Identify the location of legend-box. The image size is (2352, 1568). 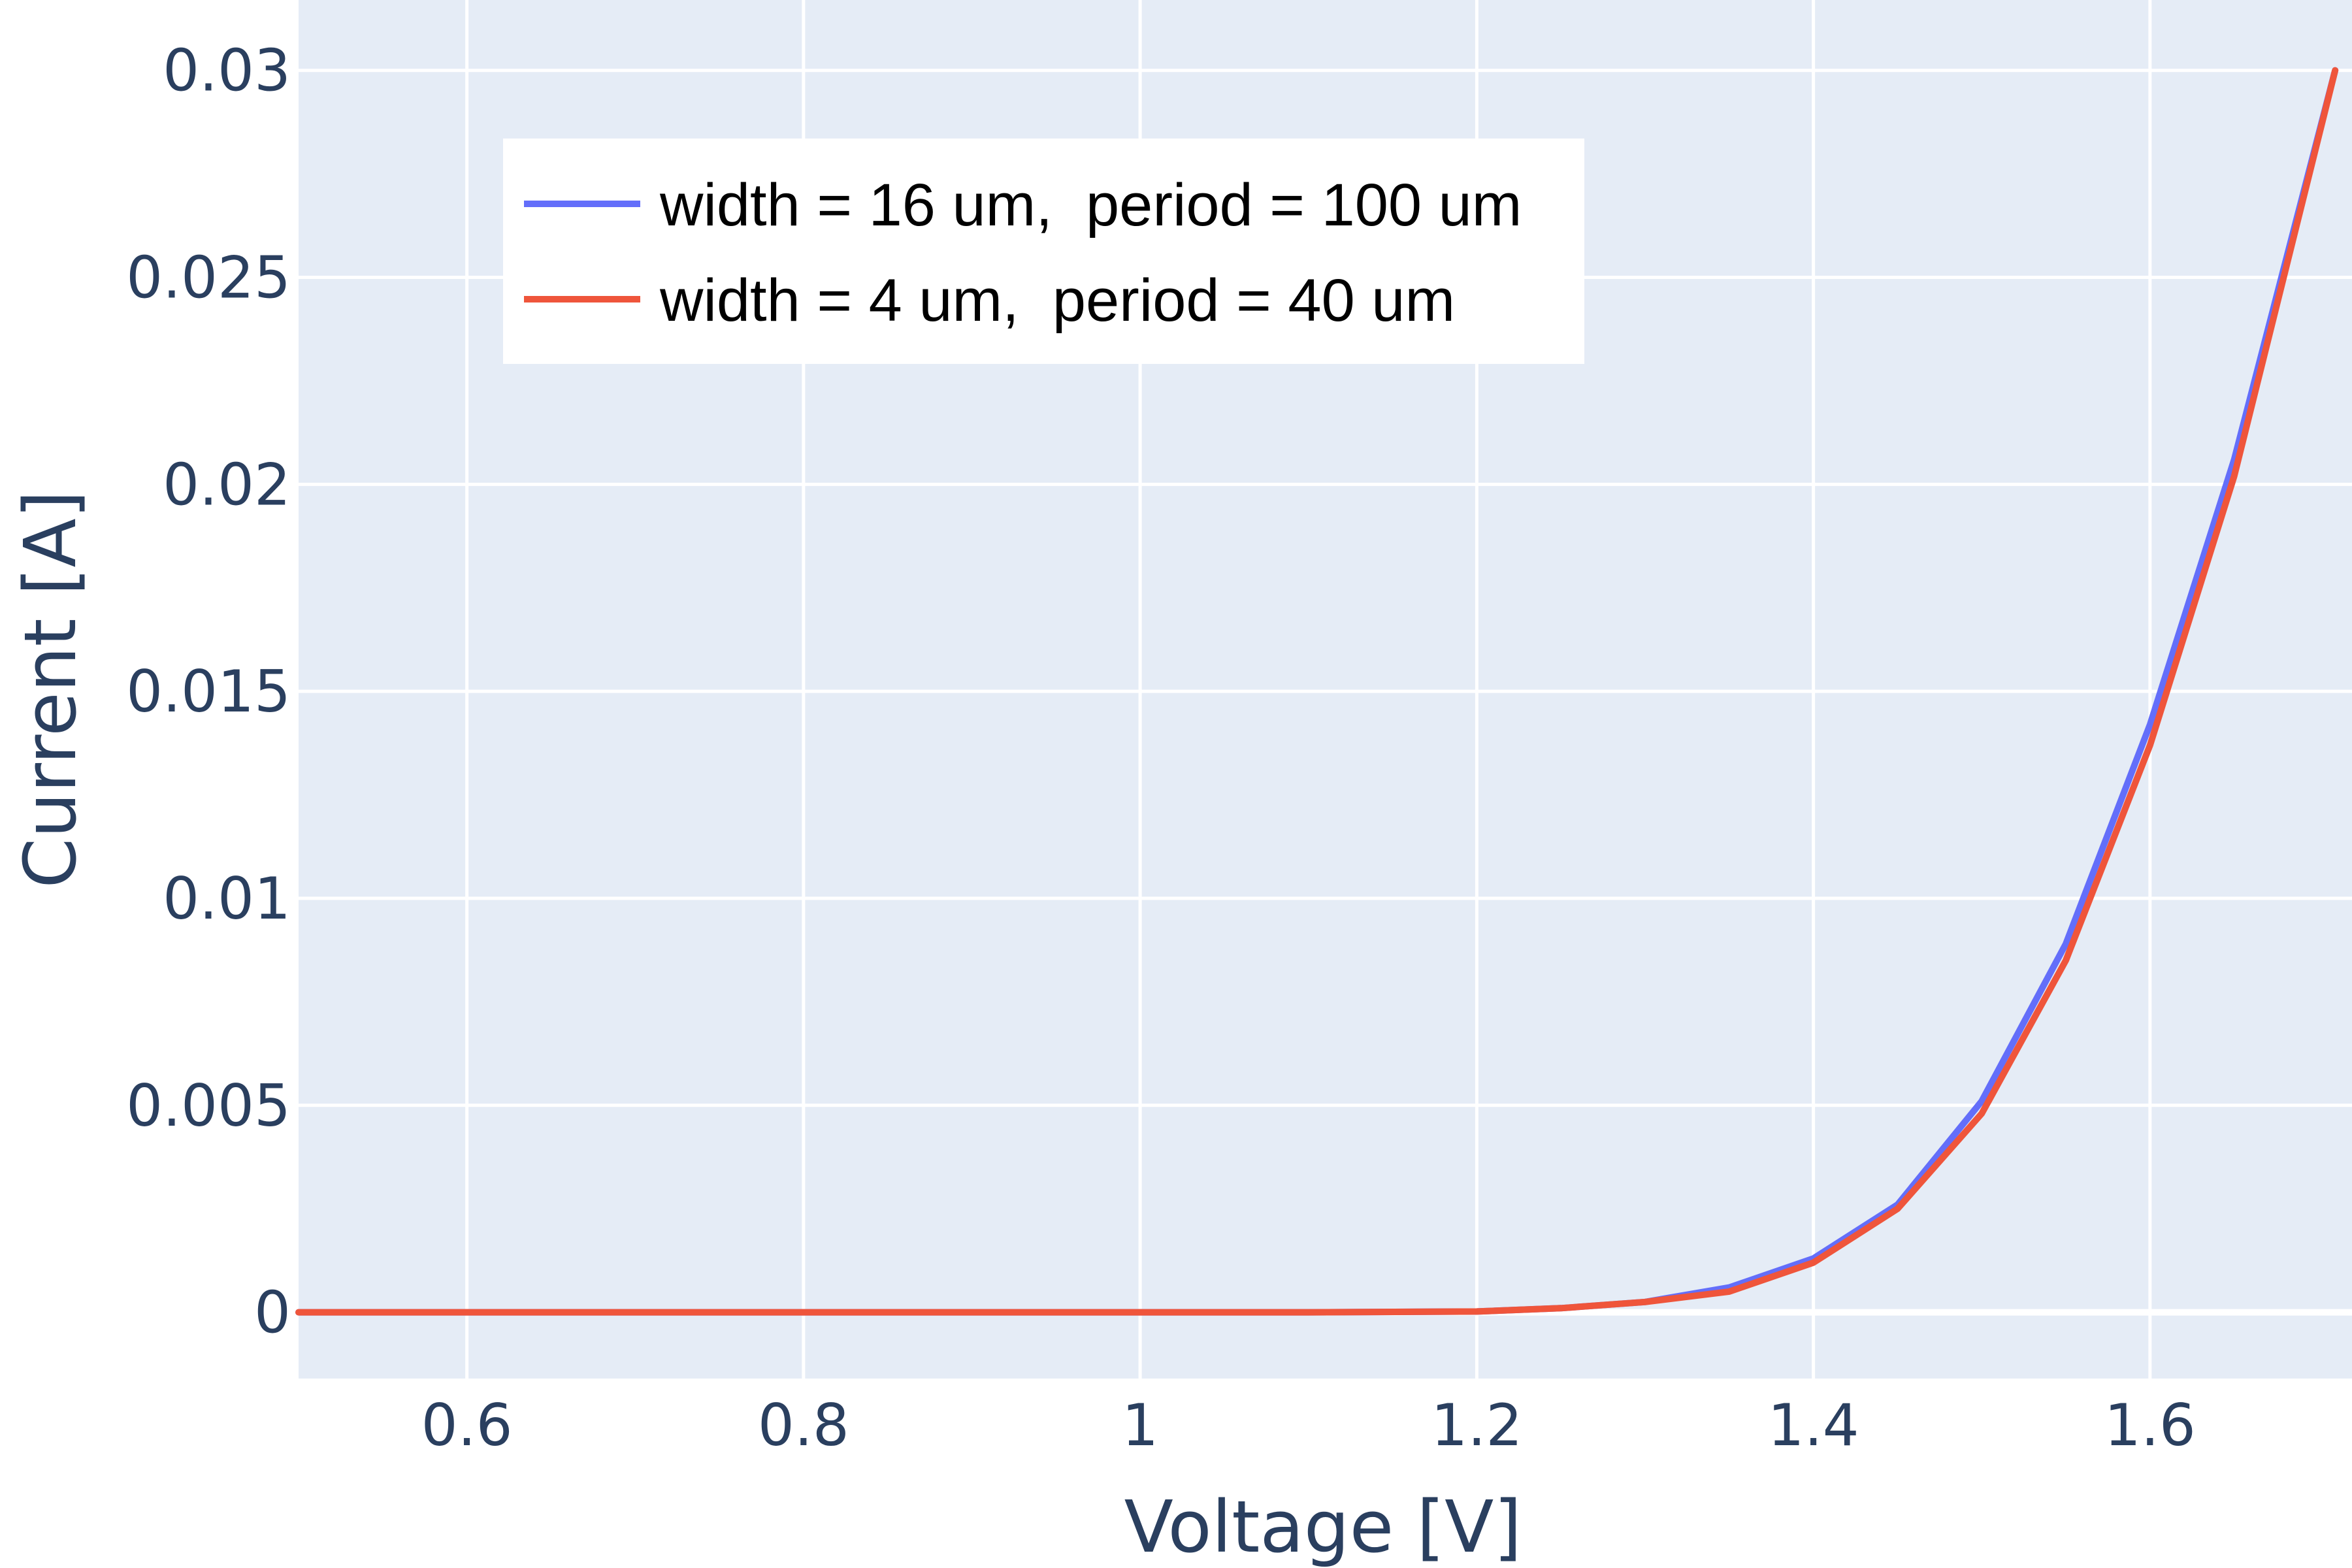
(1043, 251).